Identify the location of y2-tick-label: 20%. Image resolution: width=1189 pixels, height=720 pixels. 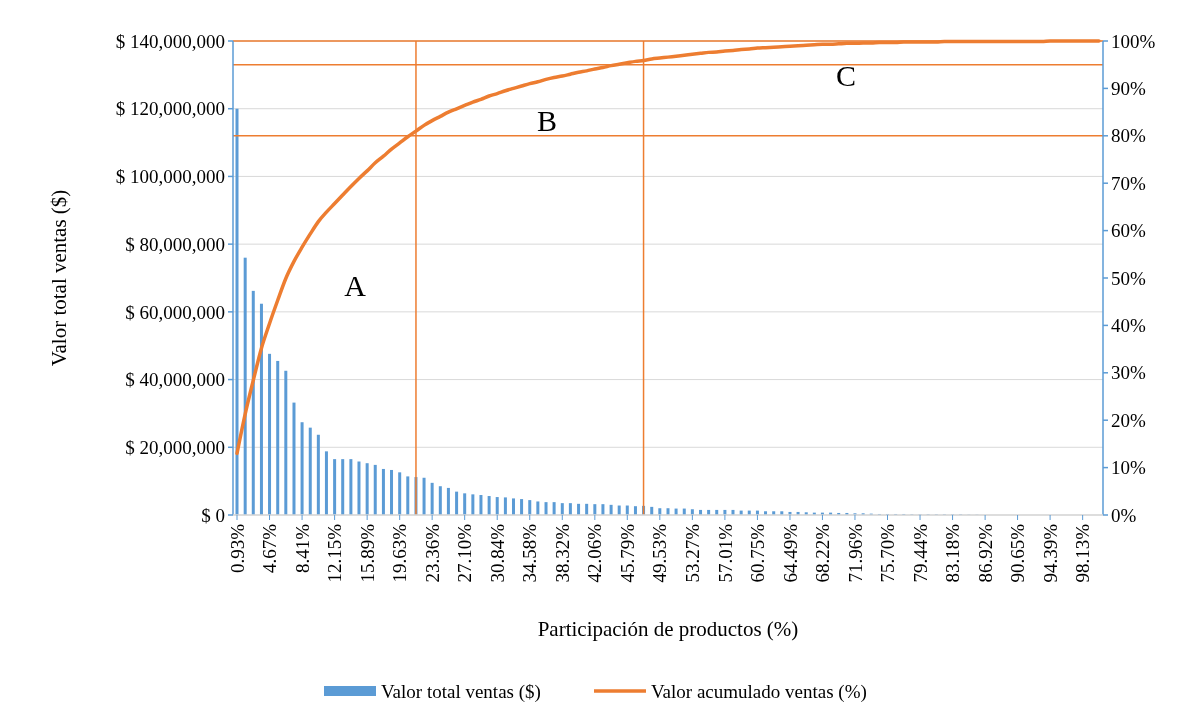
(1128, 420).